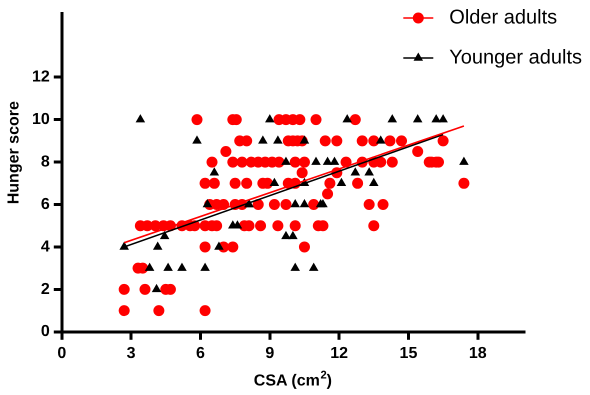 Image resolution: width=590 pixels, height=395 pixels. What do you see at coordinates (45, 289) in the screenshot?
I see `y-tick-label: 2` at bounding box center [45, 289].